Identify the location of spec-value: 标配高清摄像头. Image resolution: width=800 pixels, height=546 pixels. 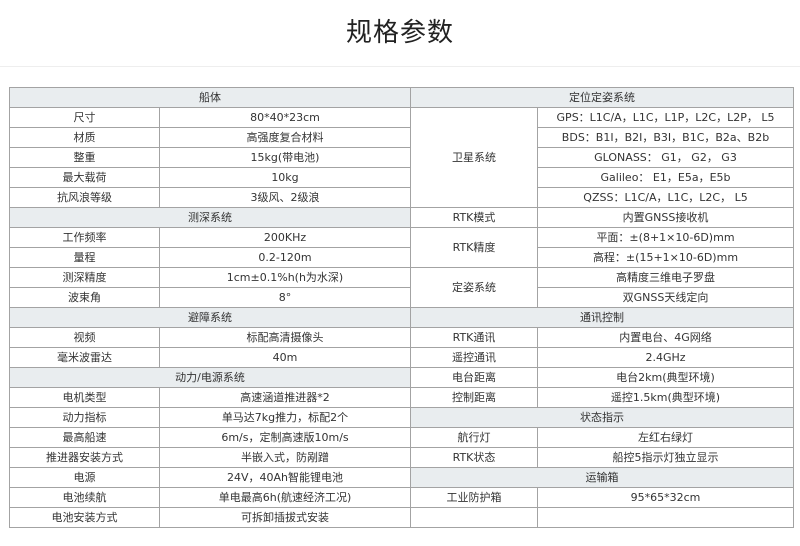
(285, 337).